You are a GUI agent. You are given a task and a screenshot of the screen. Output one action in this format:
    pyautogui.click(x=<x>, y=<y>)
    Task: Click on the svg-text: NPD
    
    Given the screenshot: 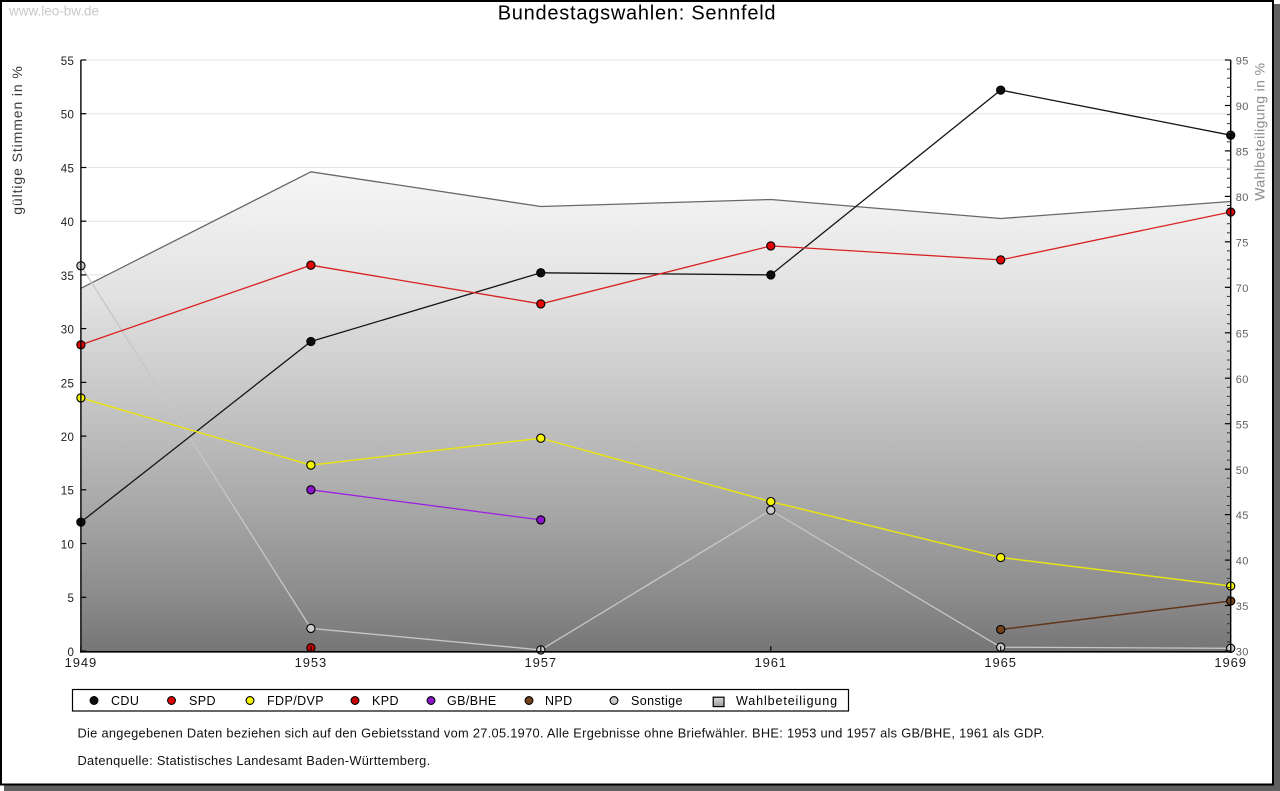 What is the action you would take?
    pyautogui.click(x=559, y=701)
    